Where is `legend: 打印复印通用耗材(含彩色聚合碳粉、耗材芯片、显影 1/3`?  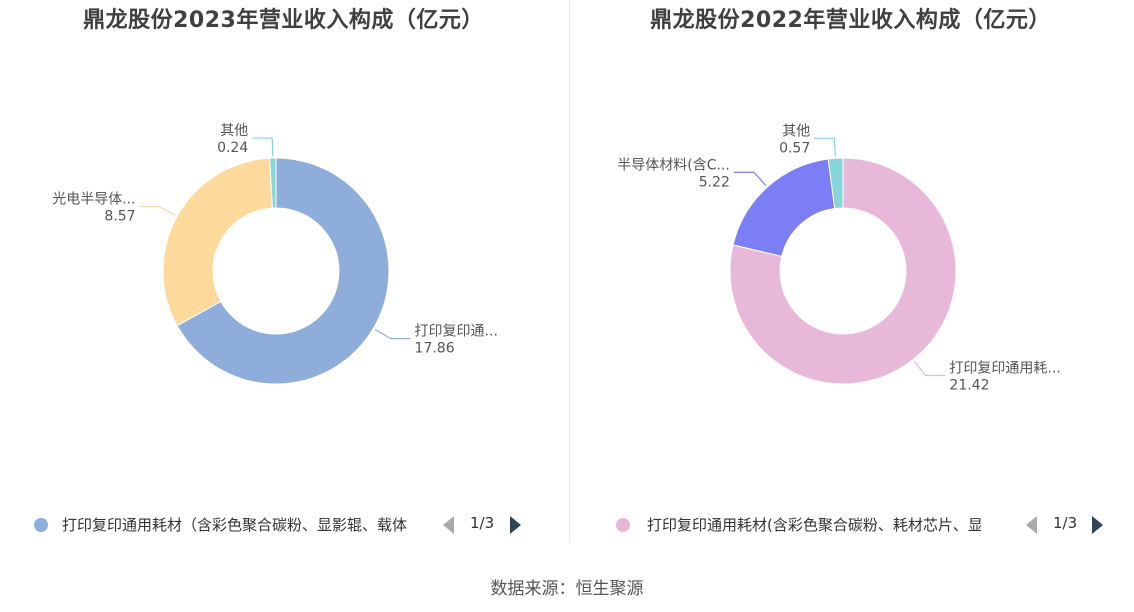 legend: 打印复印通用耗材(含彩色聚合碳粉、耗材芯片、显影 1/3 is located at coordinates (850, 525).